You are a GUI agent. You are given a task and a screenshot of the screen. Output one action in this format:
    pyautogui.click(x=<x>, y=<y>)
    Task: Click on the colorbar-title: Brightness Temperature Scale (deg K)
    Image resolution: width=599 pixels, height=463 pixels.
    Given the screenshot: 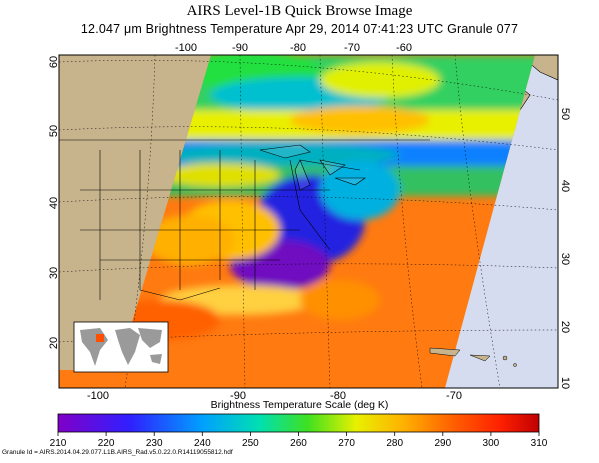 What is the action you would take?
    pyautogui.click(x=299, y=405)
    